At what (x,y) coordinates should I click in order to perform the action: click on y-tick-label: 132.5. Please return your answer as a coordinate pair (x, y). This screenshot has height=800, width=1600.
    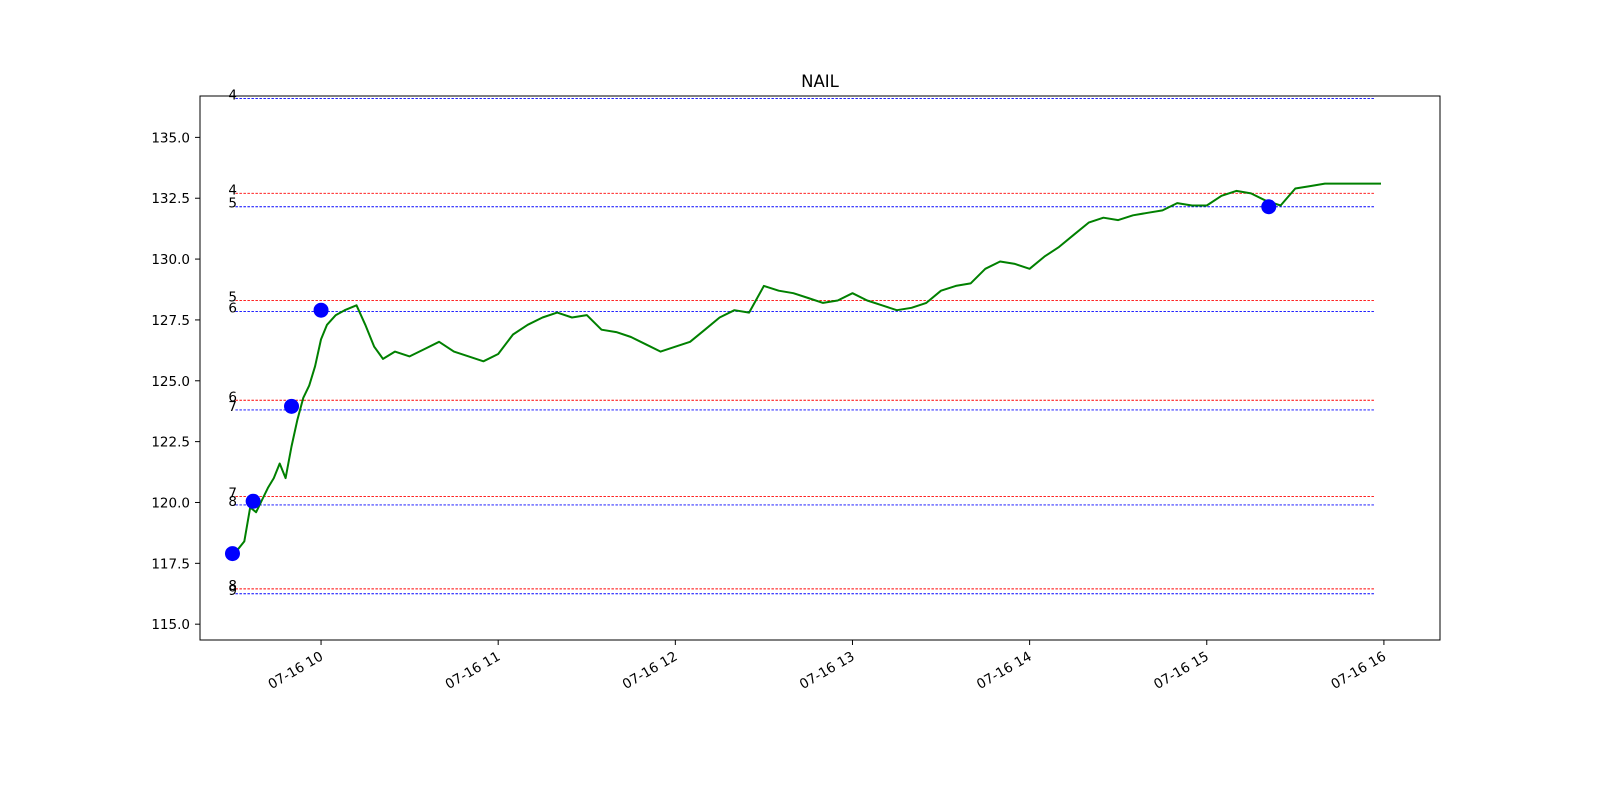
    Looking at the image, I should click on (170, 199).